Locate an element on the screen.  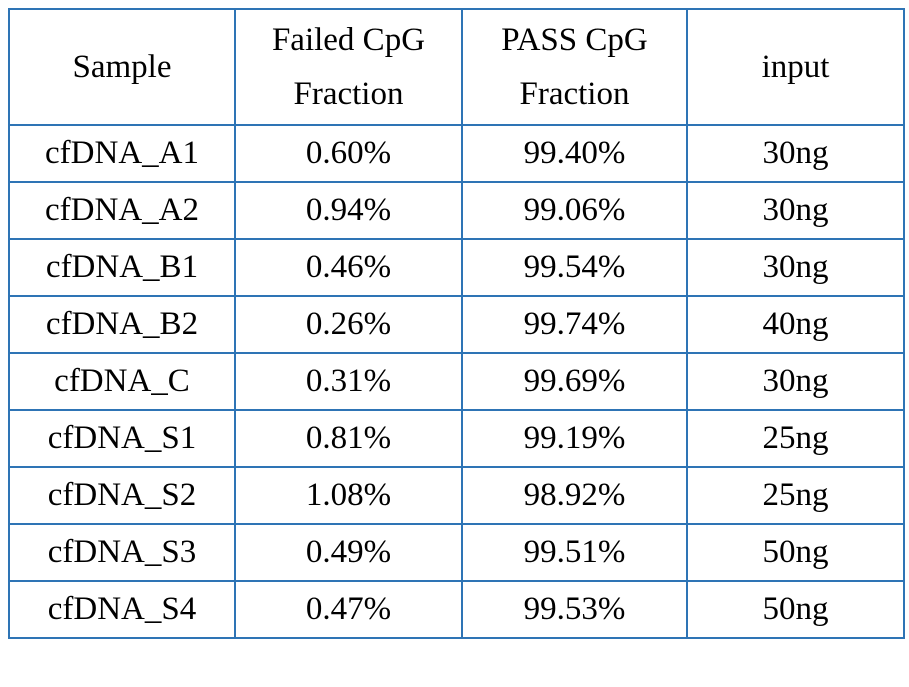
cell-failed-fraction: 0.49% is located at coordinates (348, 552).